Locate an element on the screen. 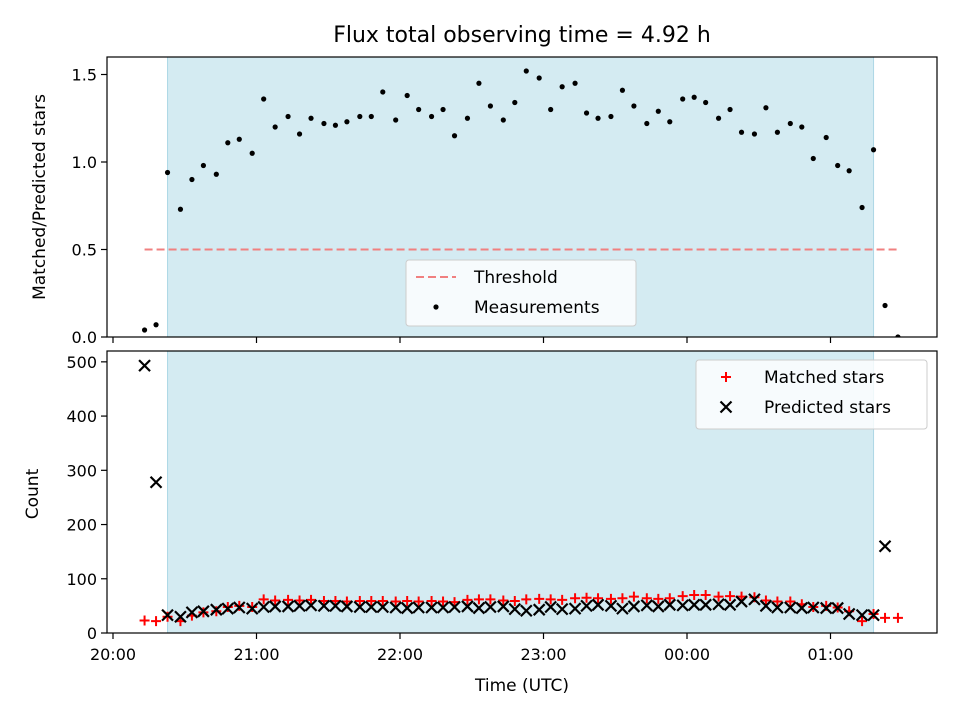 Image resolution: width=960 pixels, height=720 pixels. legend-matched-swatch is located at coordinates (726, 377).